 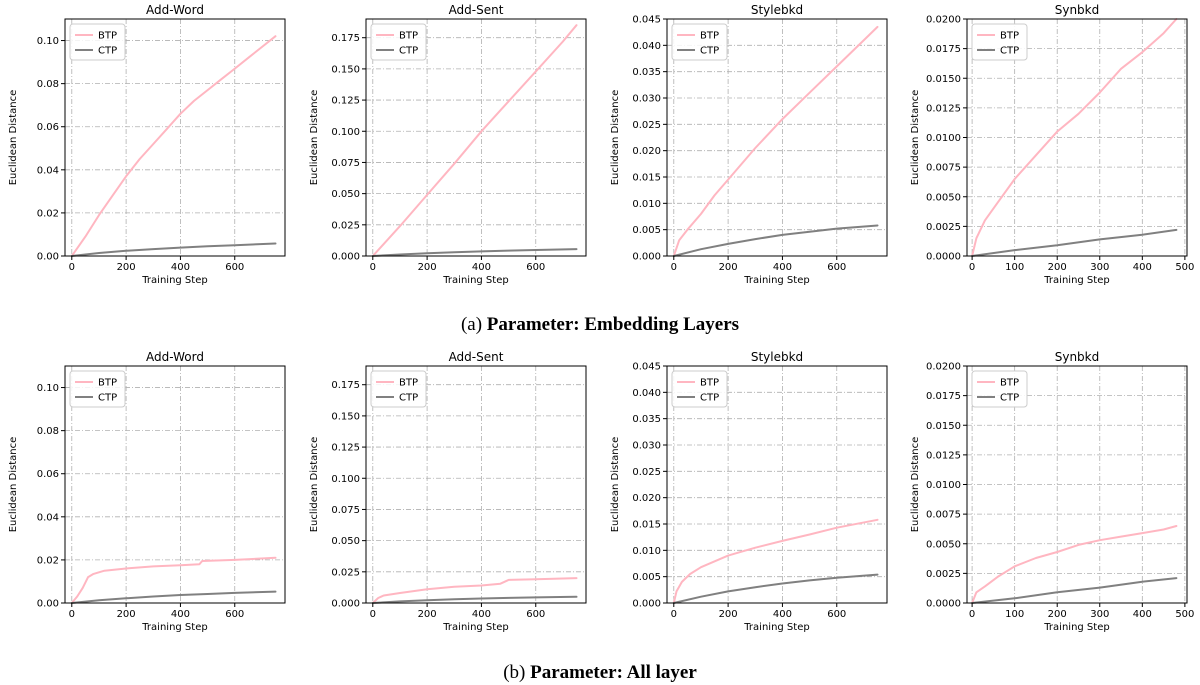 I want to click on chart-title: Add-Sent, so click(x=476, y=10).